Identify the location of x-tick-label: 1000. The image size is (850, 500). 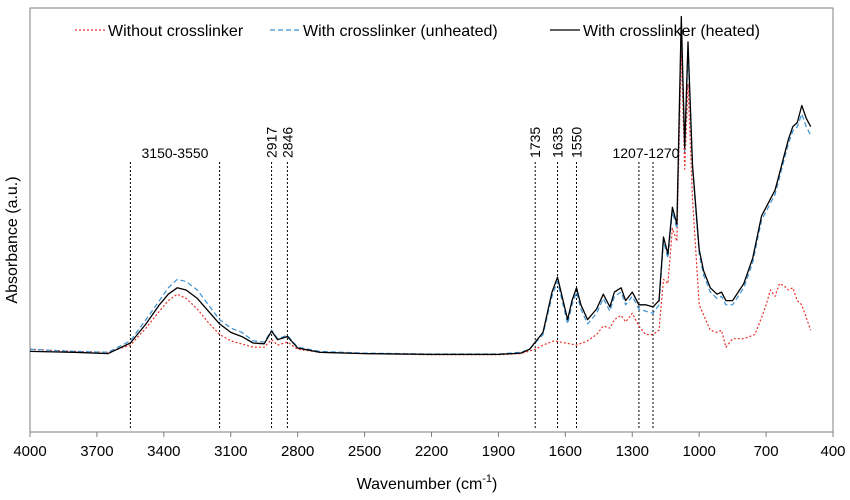
(698, 451).